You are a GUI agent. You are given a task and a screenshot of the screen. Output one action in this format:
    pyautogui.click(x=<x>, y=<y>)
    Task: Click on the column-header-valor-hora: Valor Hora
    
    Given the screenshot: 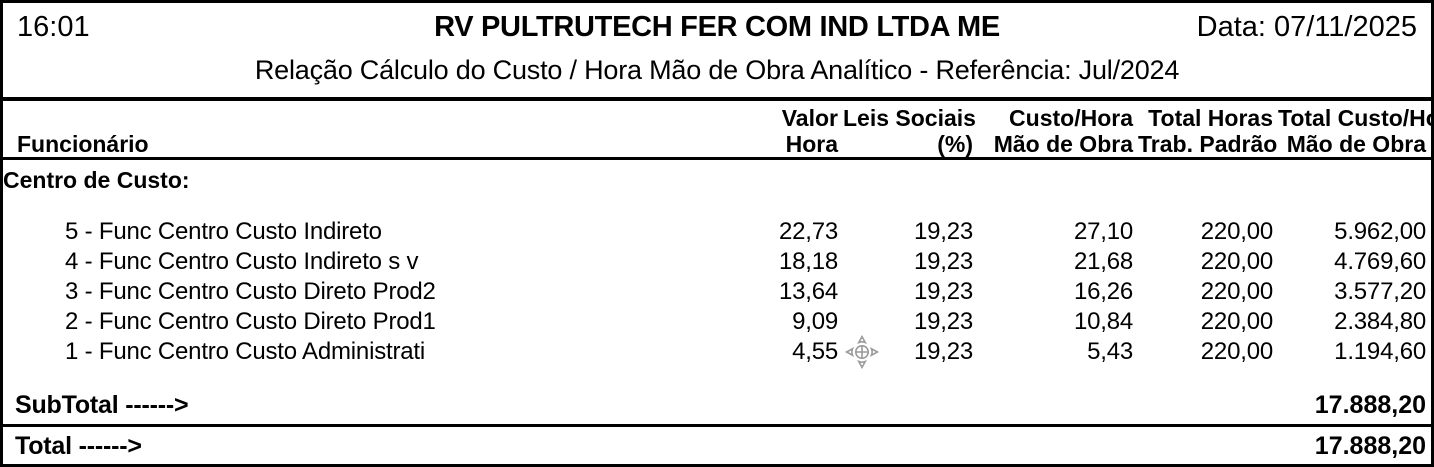 What is the action you would take?
    pyautogui.click(x=793, y=129)
    